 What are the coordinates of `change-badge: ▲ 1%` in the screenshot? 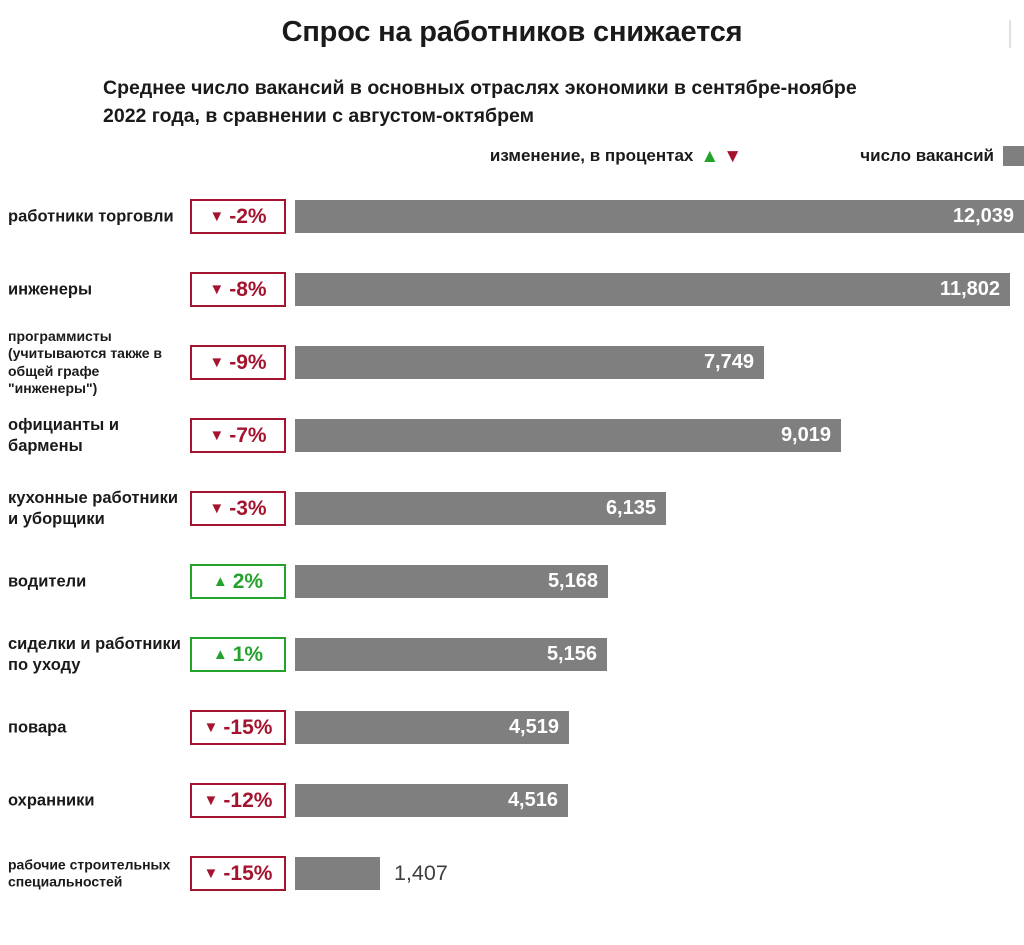 It's located at (238, 654).